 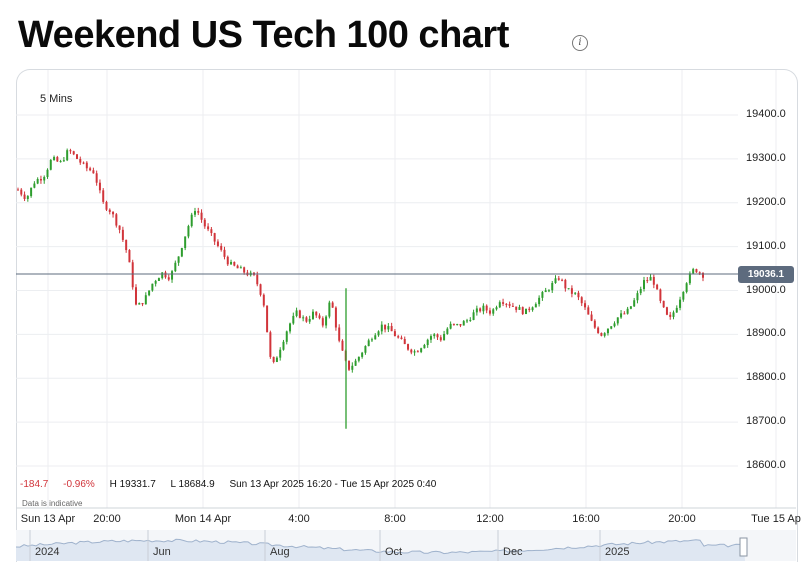 I want to click on navigator, so click(x=405, y=545).